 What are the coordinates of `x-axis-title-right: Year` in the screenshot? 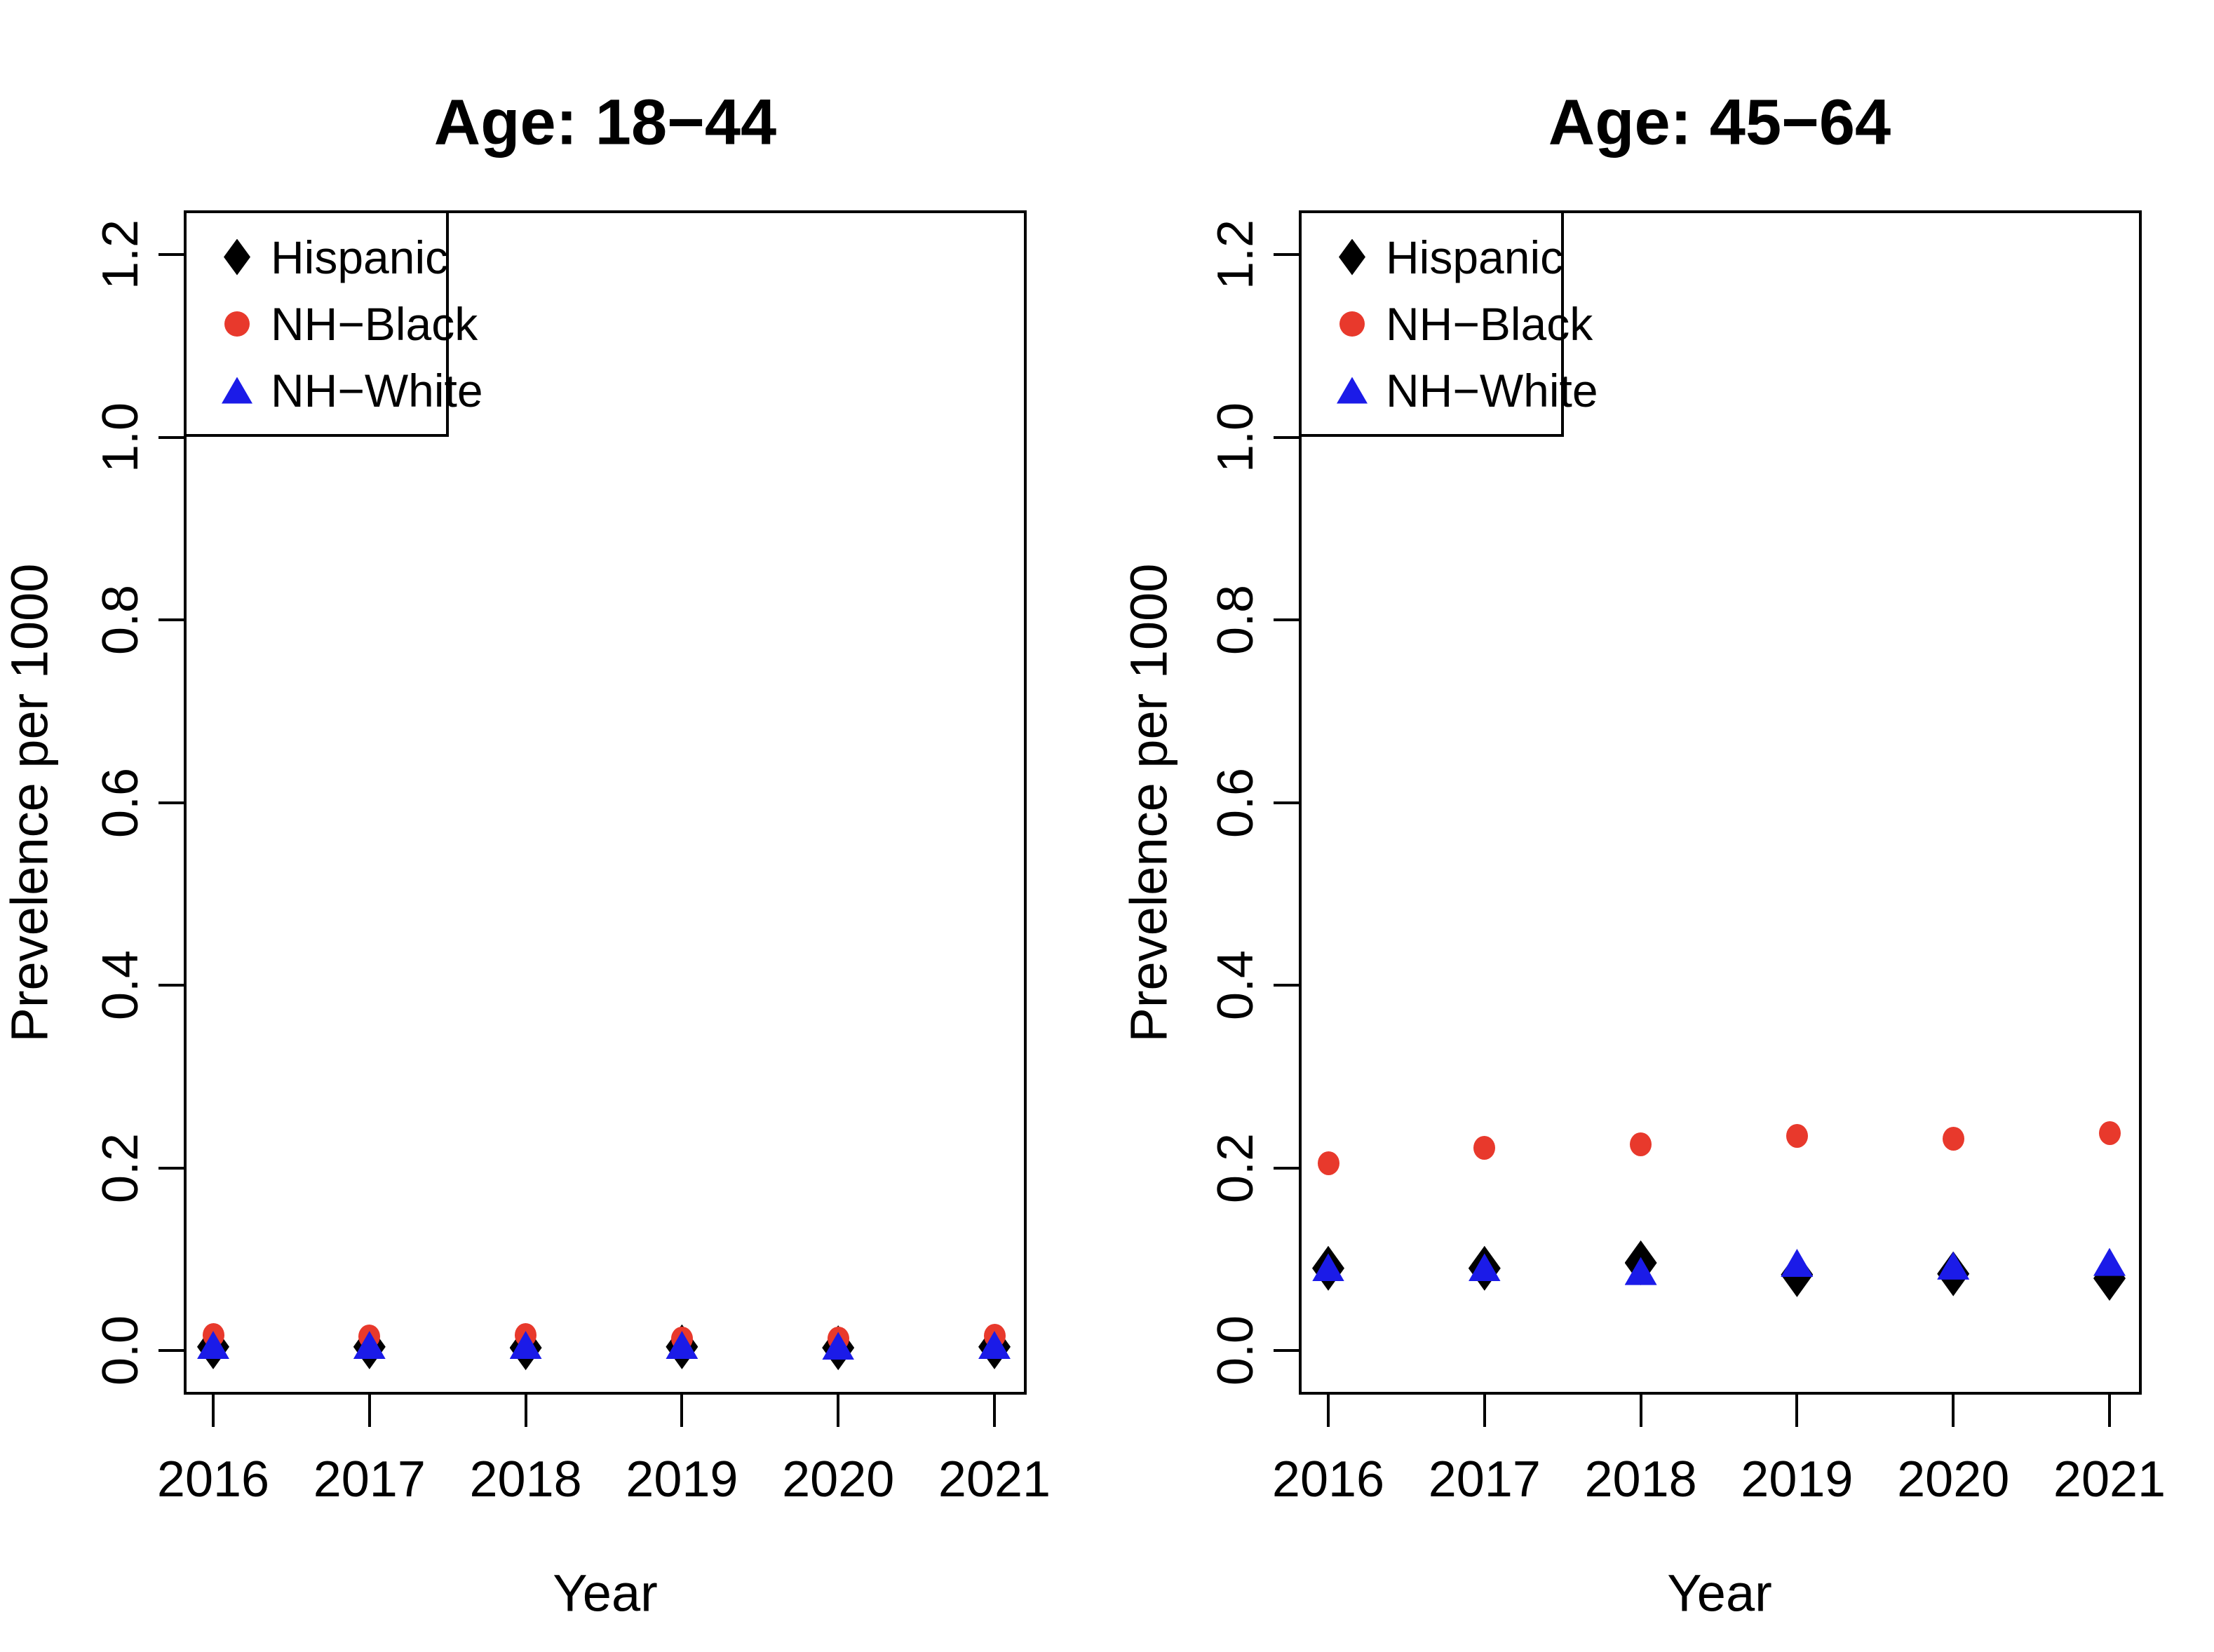 It's located at (1719, 1593).